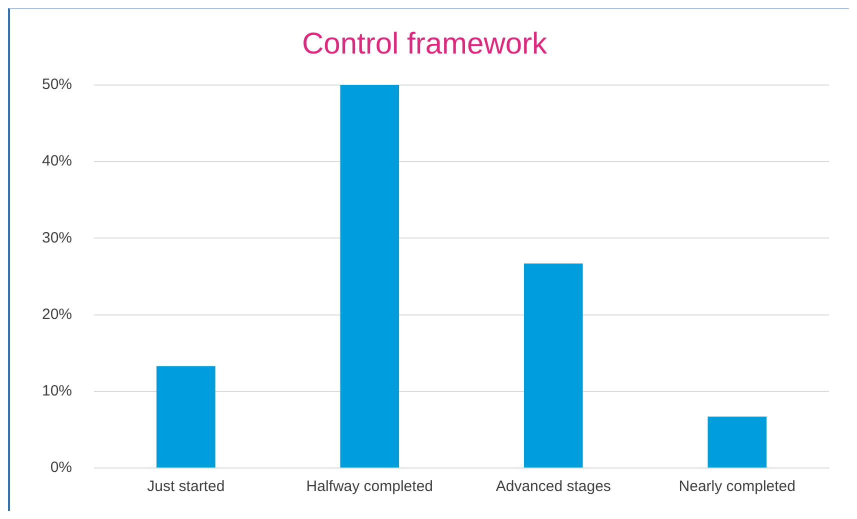 This screenshot has height=519, width=857. Describe the element at coordinates (186, 487) in the screenshot. I see `x-tick-label: Just started` at that location.